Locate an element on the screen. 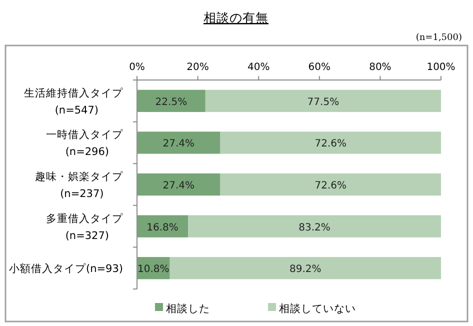 The image size is (473, 326). y-tick-label: 小額借入タイプ(n=93) is located at coordinates (65, 269).